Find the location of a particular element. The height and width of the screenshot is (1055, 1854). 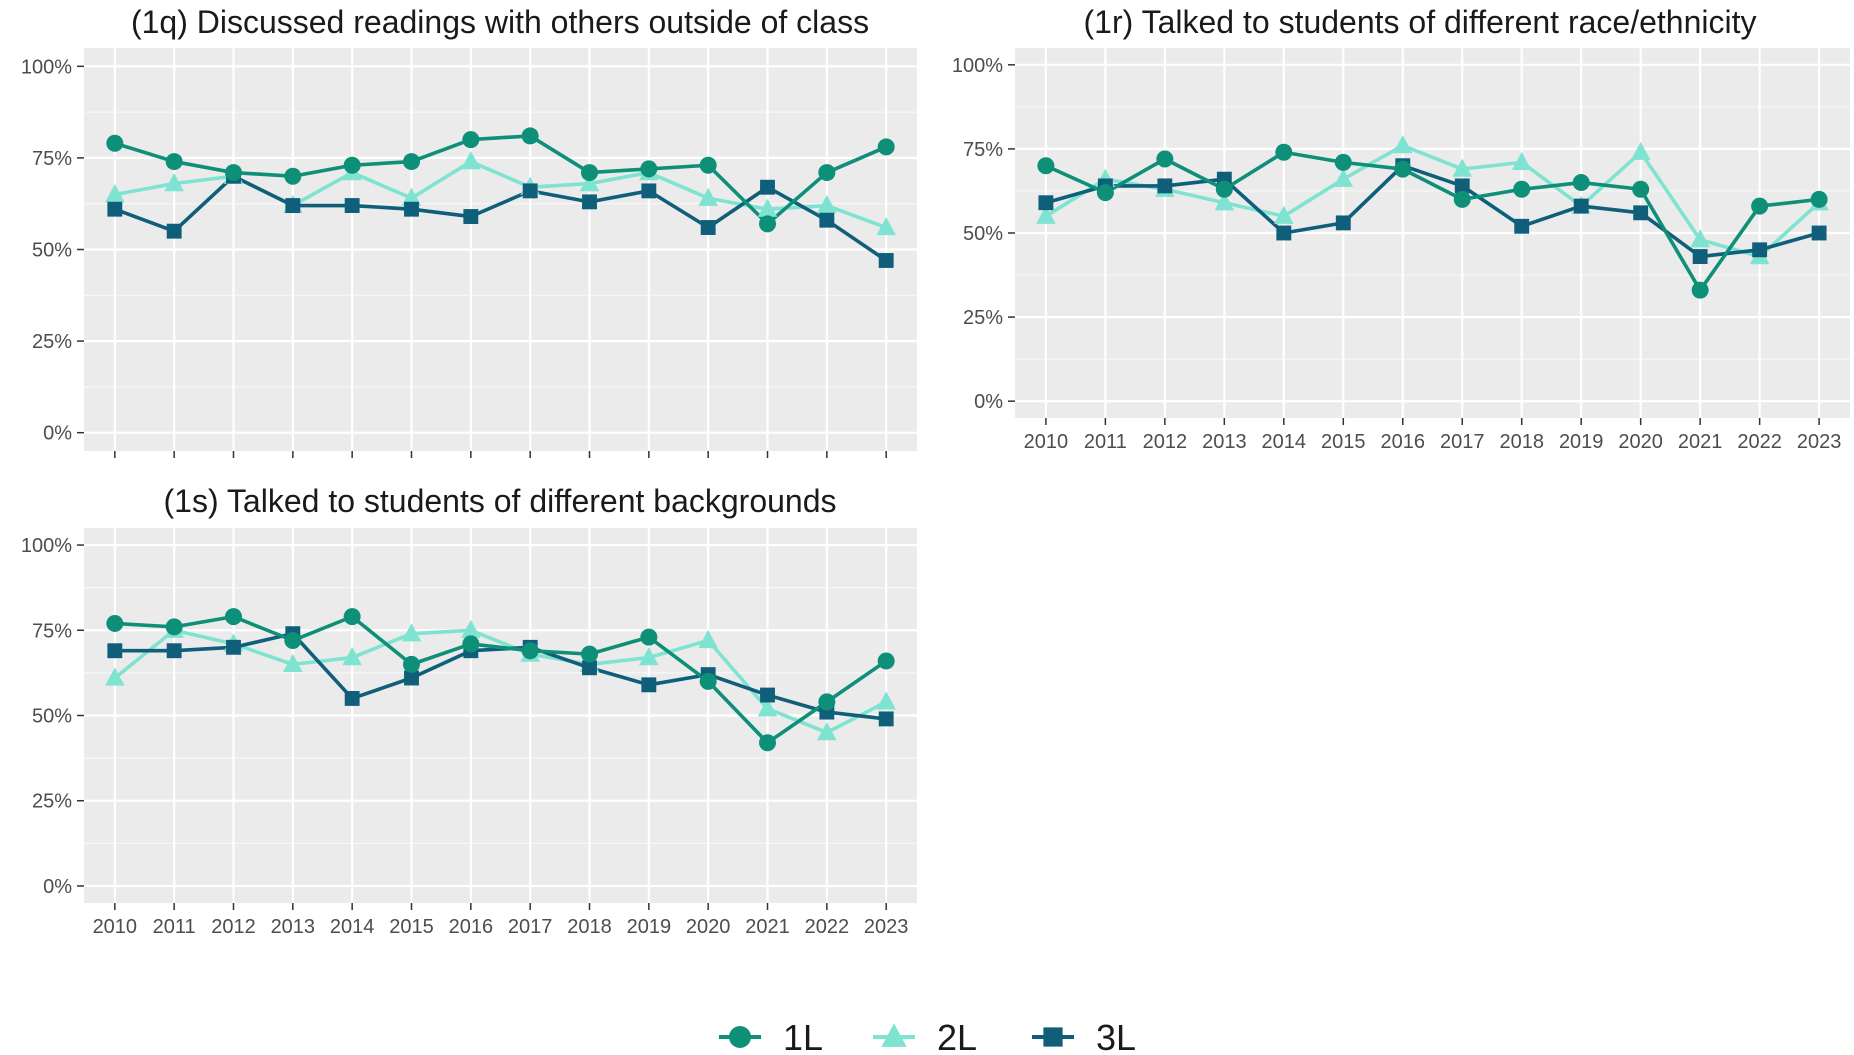

x-tick-label: 2010 is located at coordinates (1046, 442).